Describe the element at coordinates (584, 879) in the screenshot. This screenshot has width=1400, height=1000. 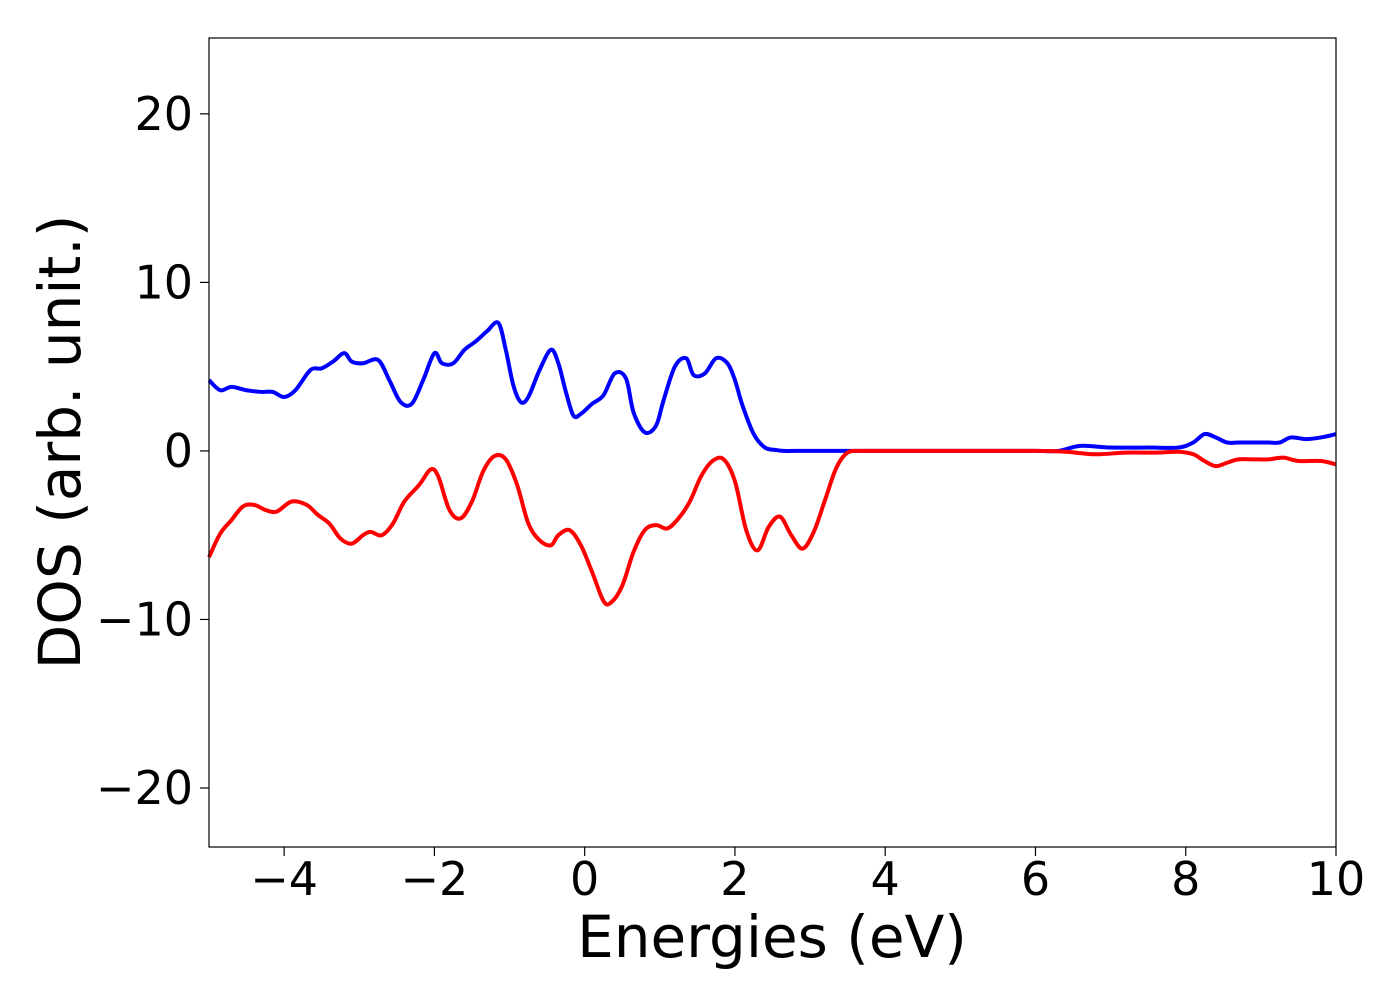
I see `x-tick-label: 0` at that location.